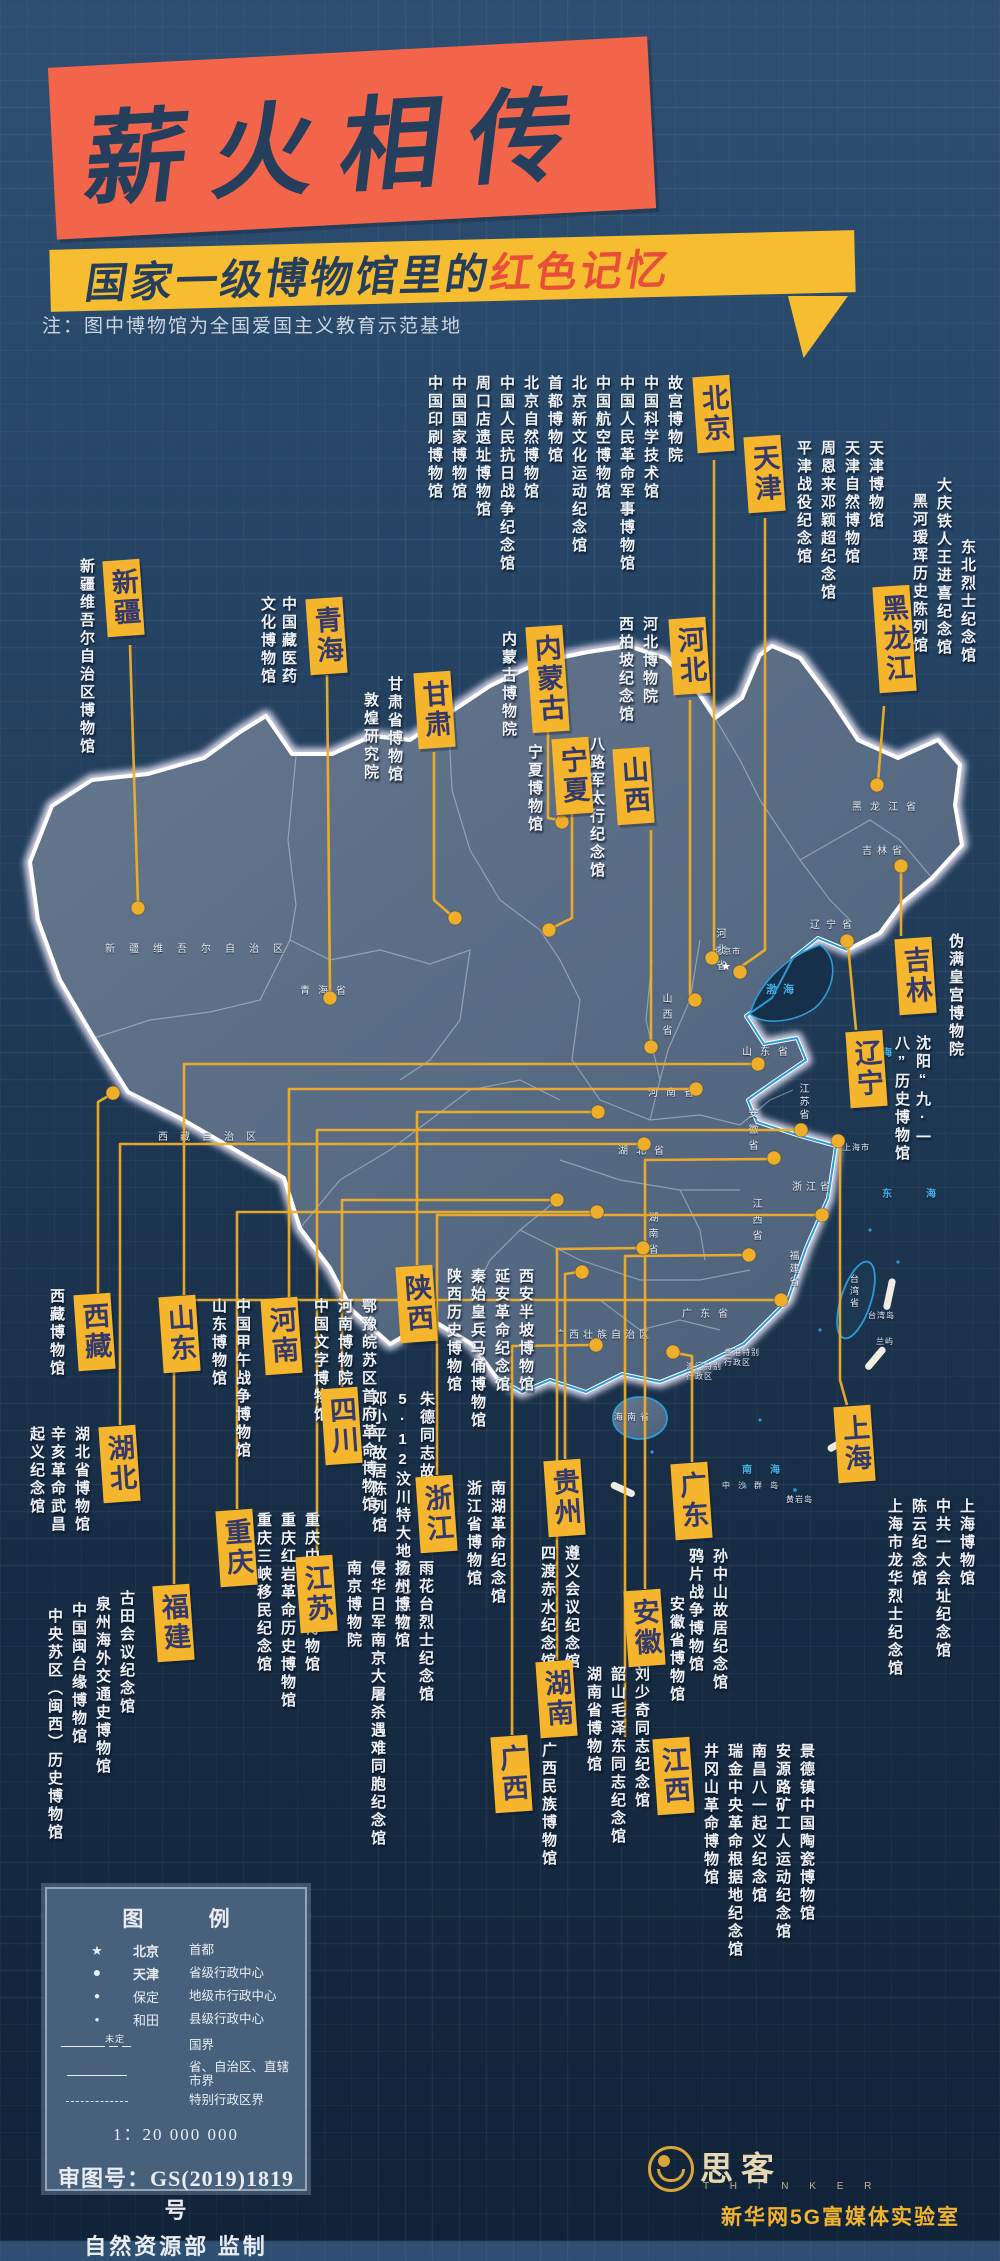 The width and height of the screenshot is (1000, 2261). What do you see at coordinates (146, 1951) in the screenshot?
I see `legend-name: 北京` at bounding box center [146, 1951].